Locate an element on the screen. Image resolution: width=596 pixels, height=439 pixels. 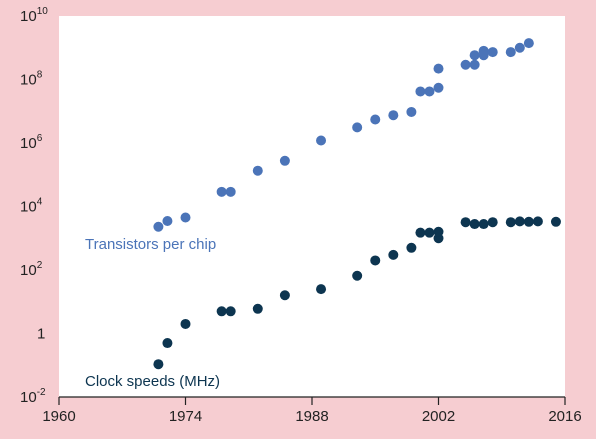
x-tick-label: 1988 is located at coordinates (311, 416).